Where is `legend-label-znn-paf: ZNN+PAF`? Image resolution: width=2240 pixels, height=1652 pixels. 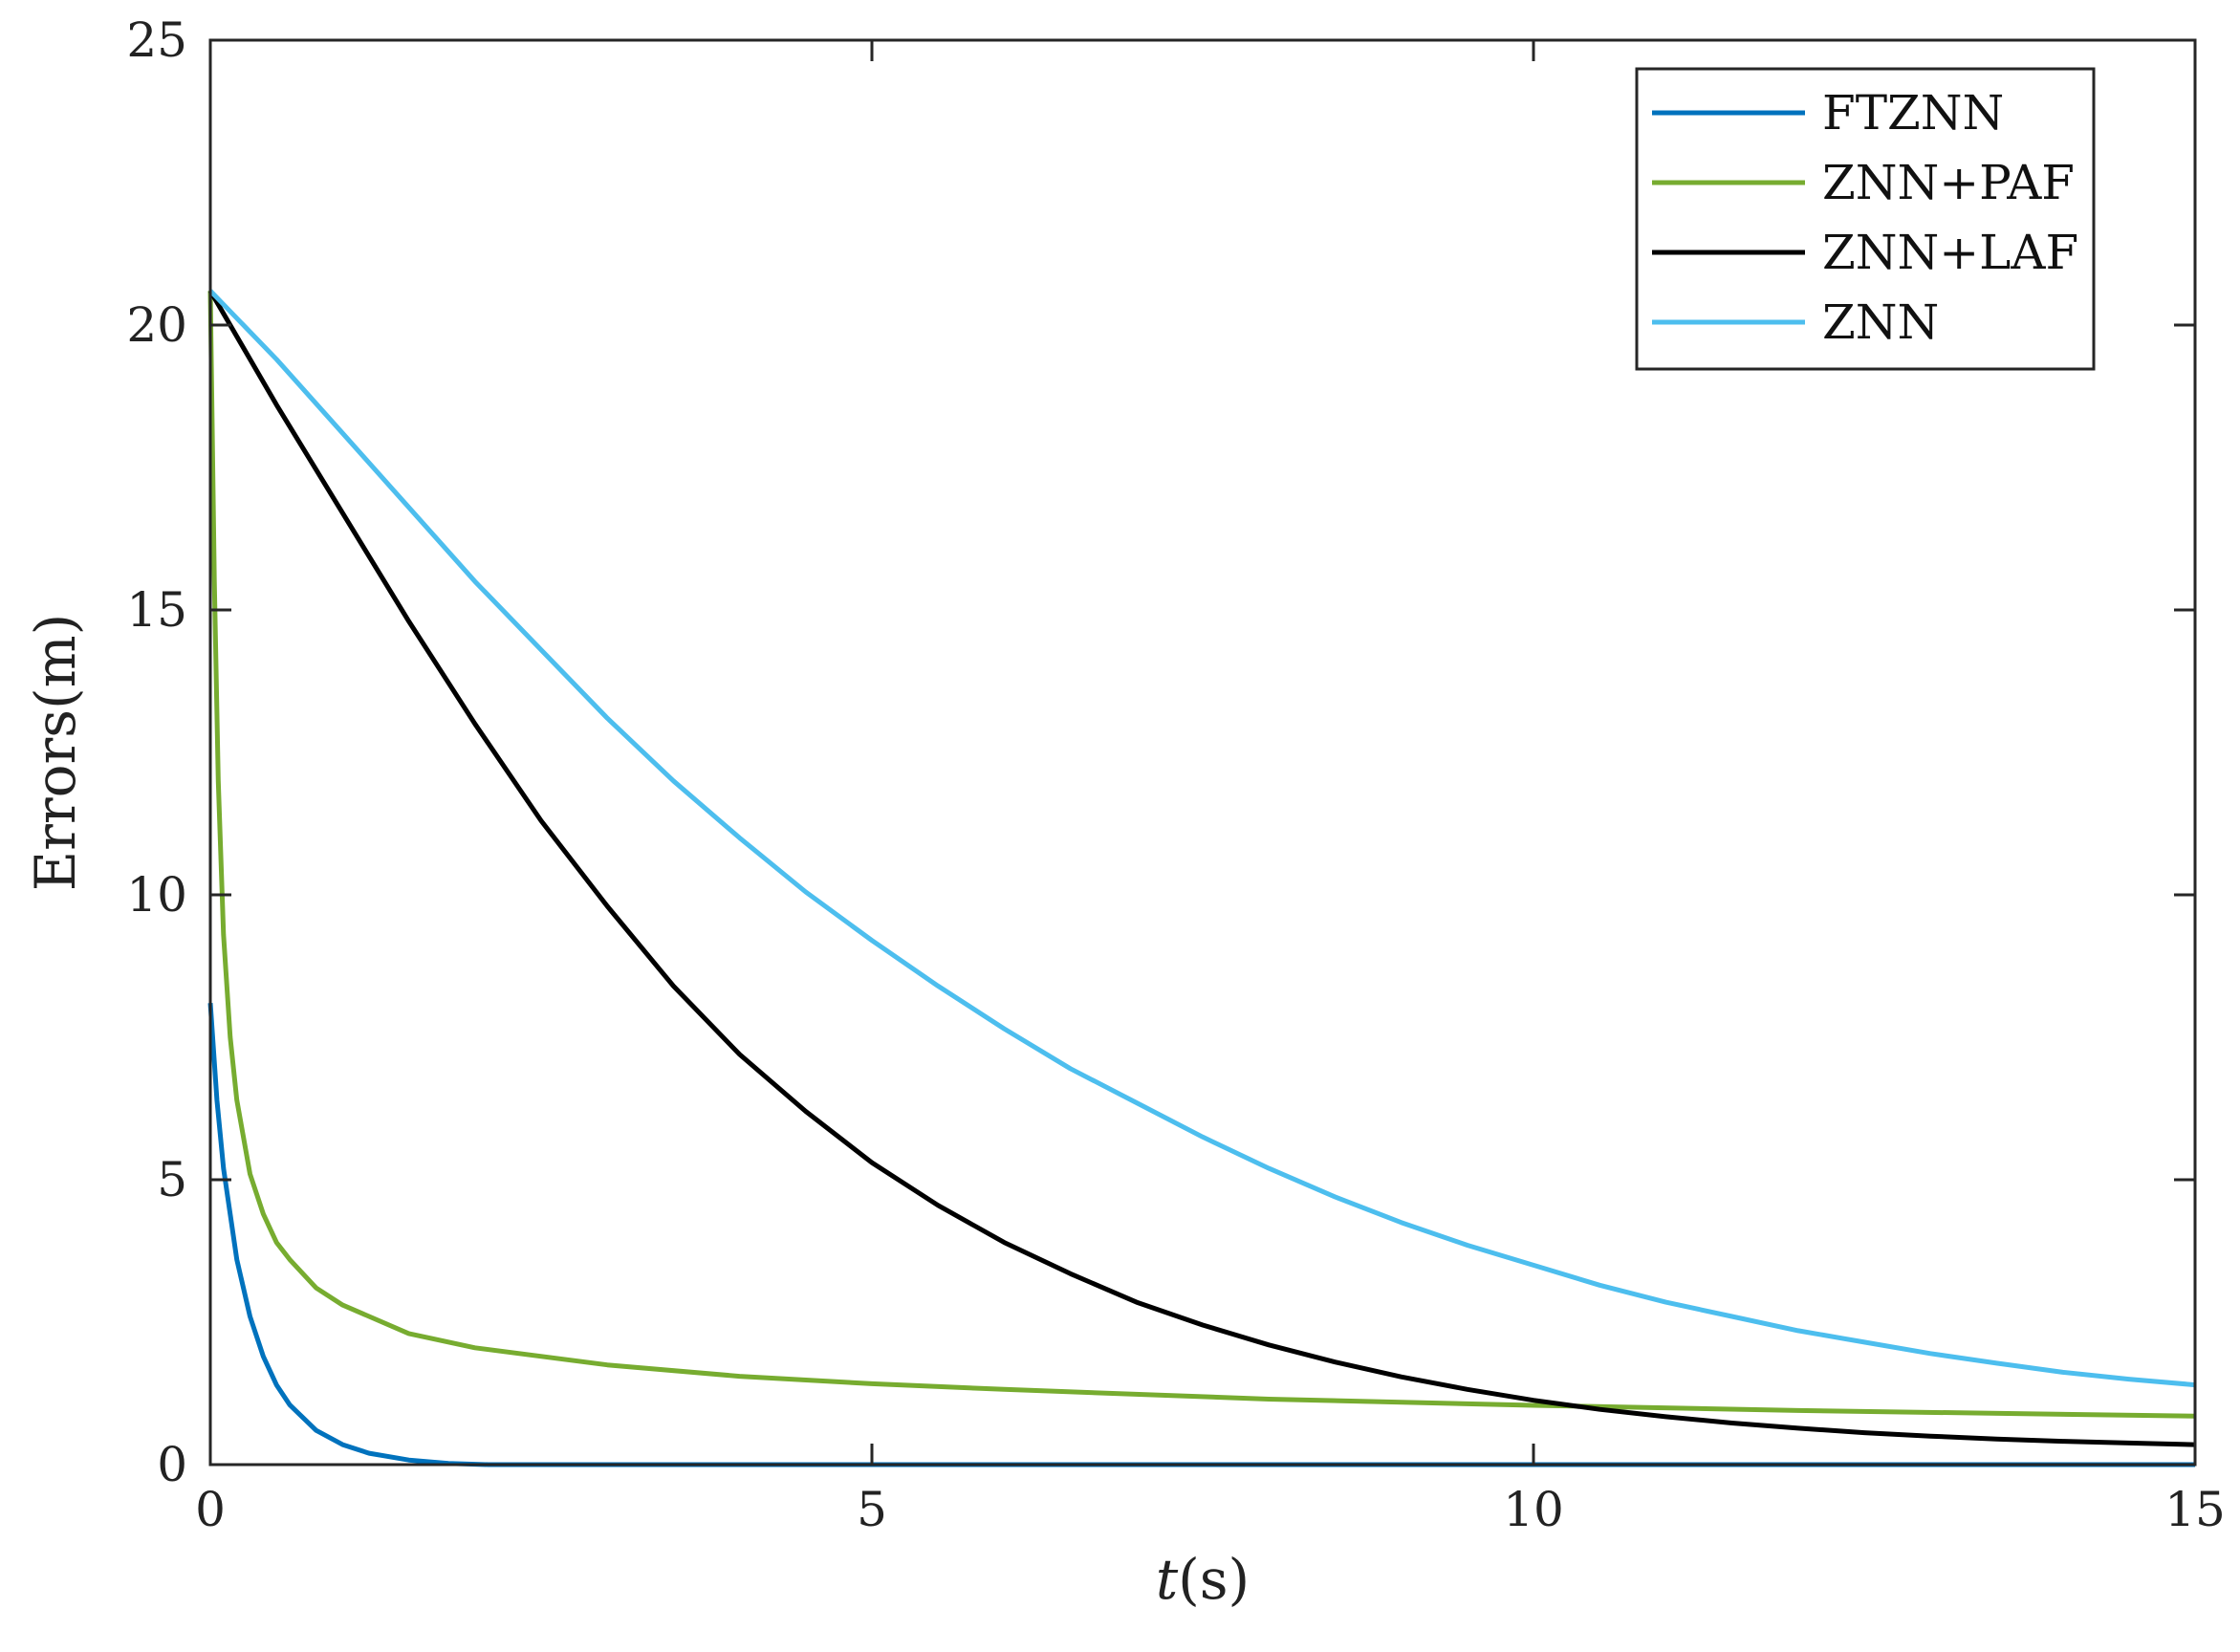
legend-label-znn-paf: ZNN+PAF is located at coordinates (1948, 182).